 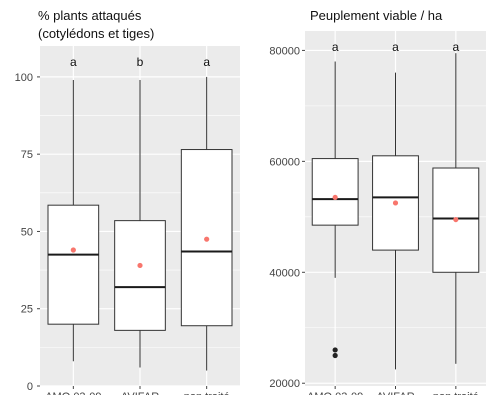 What do you see at coordinates (284, 273) in the screenshot?
I see `y-tick-label: 40000` at bounding box center [284, 273].